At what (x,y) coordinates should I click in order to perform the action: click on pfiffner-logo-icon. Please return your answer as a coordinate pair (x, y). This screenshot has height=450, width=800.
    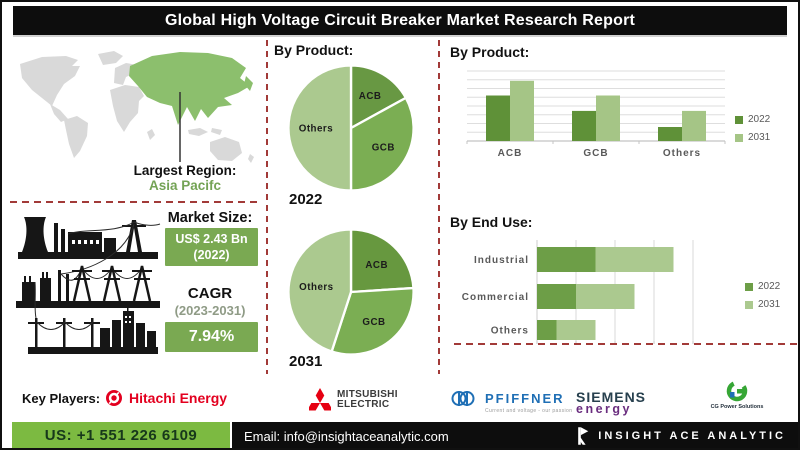
    Looking at the image, I should click on (463, 398).